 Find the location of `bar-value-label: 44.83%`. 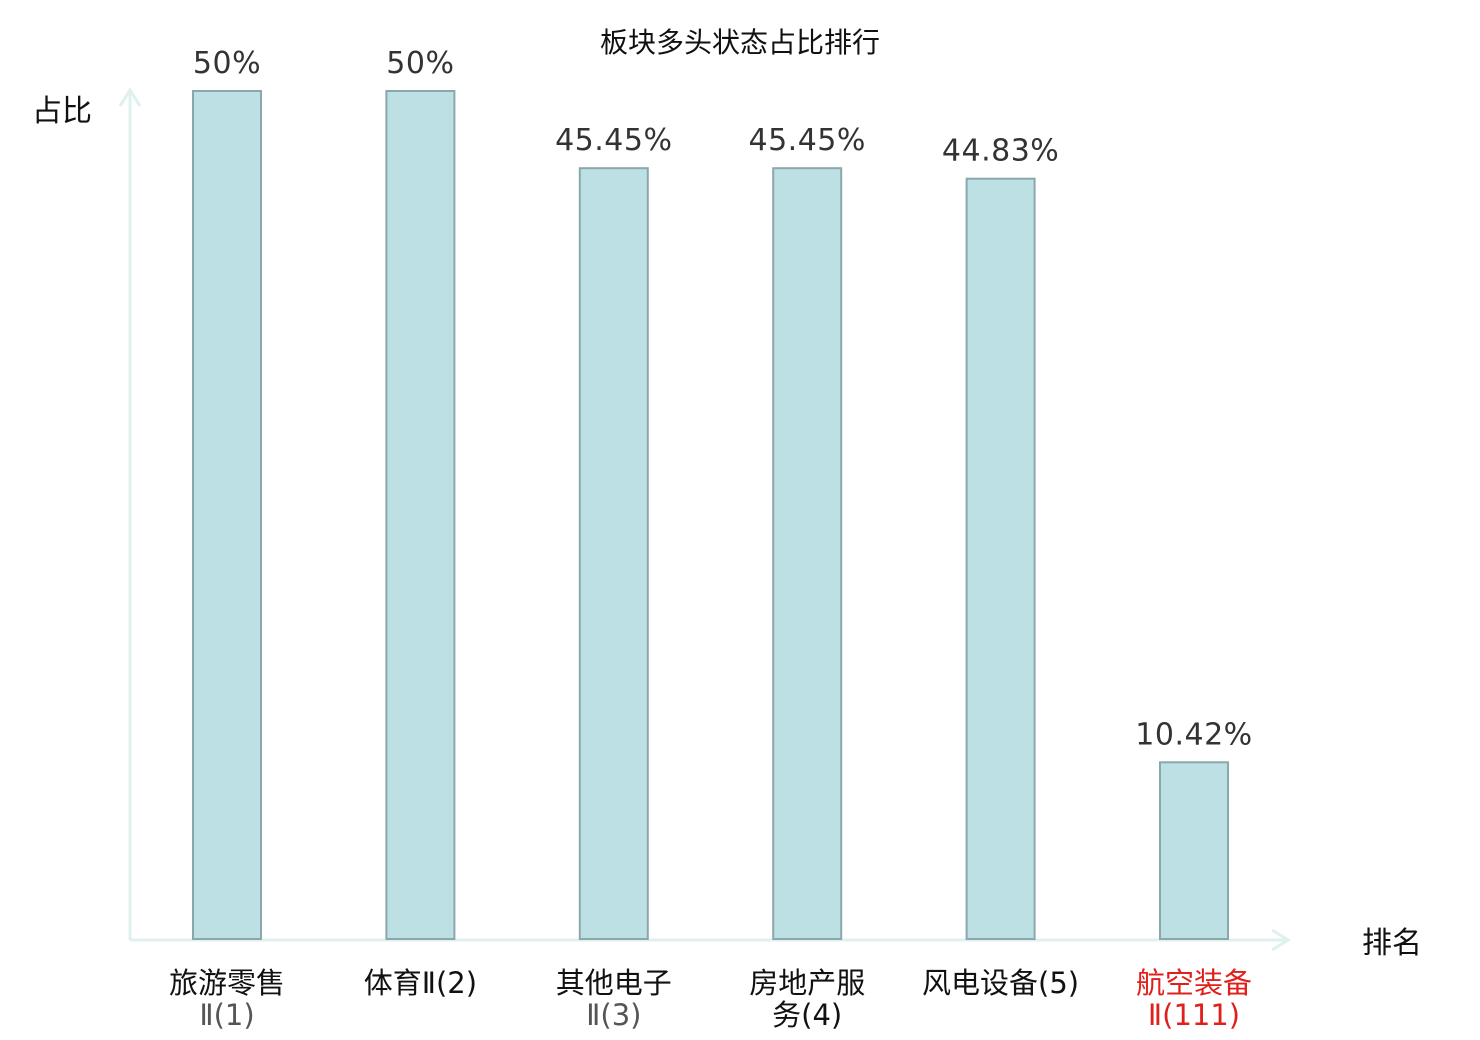

bar-value-label: 44.83% is located at coordinates (1000, 151).